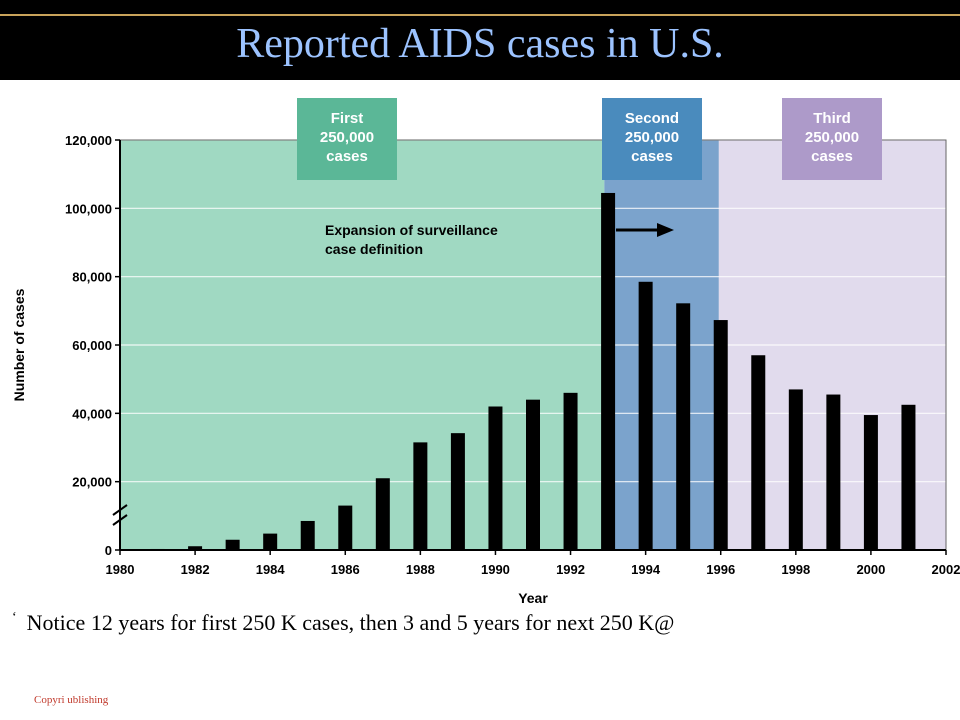 The height and width of the screenshot is (720, 960). Describe the element at coordinates (420, 569) in the screenshot. I see `x-tick-label: 1988` at that location.